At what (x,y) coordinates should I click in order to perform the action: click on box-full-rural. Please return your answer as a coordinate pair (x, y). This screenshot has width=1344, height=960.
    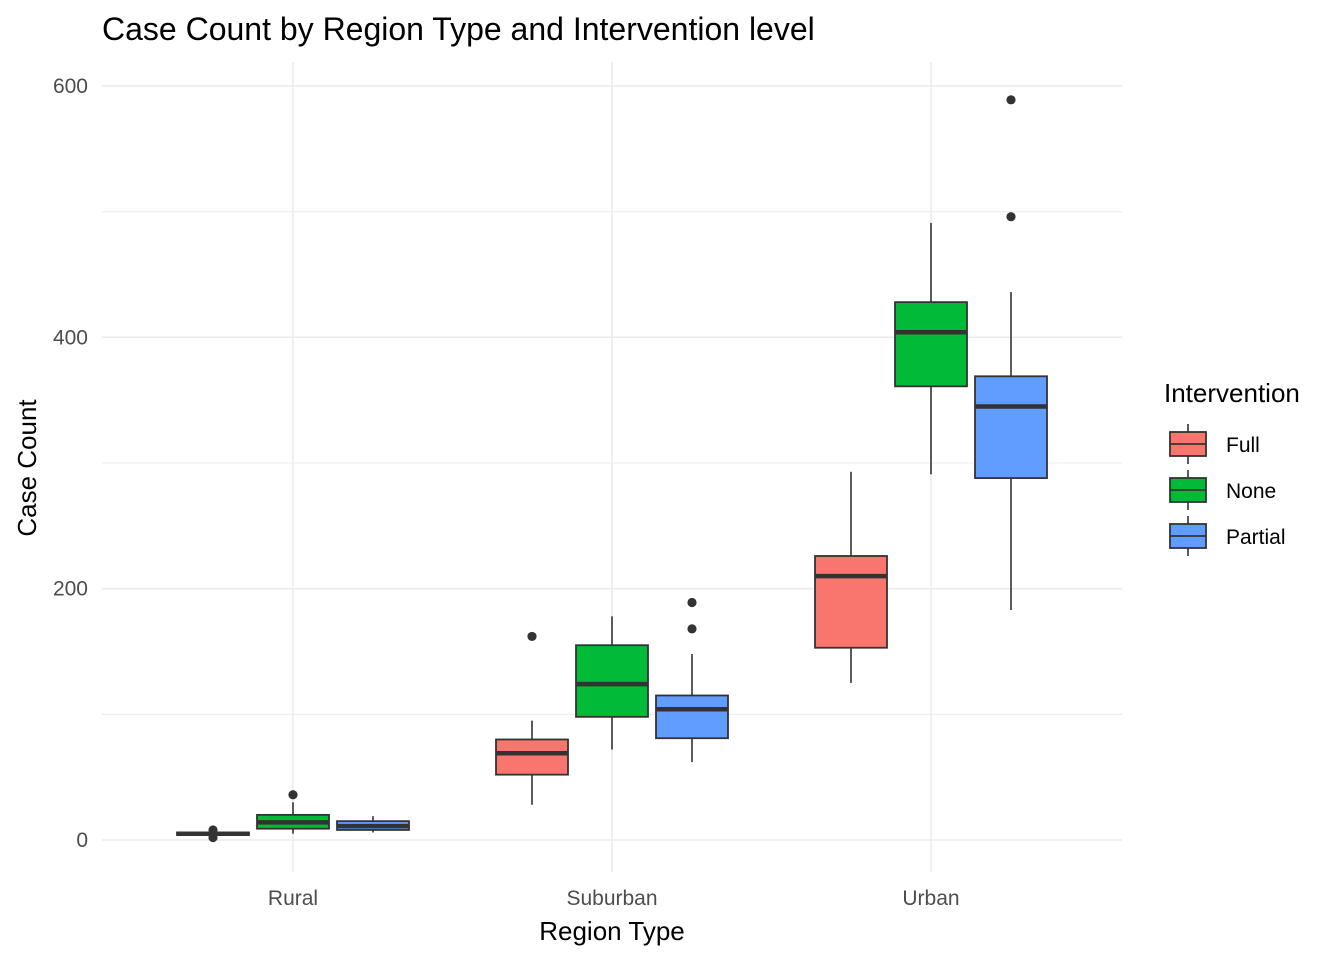
    Looking at the image, I should click on (213, 834).